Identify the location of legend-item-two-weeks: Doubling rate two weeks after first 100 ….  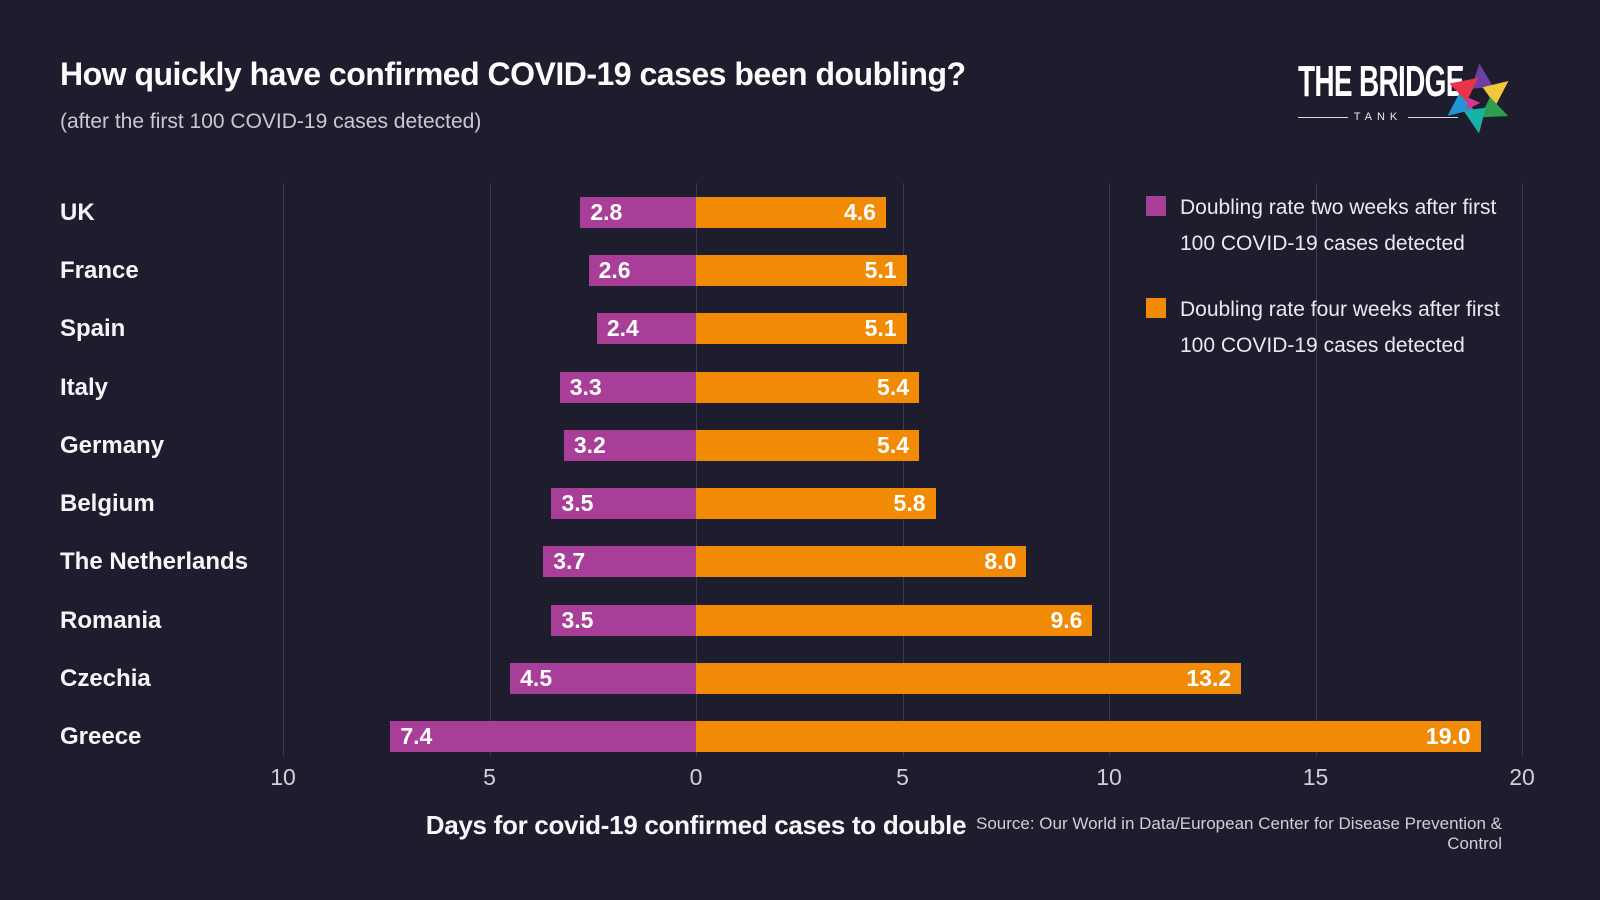
(1326, 226).